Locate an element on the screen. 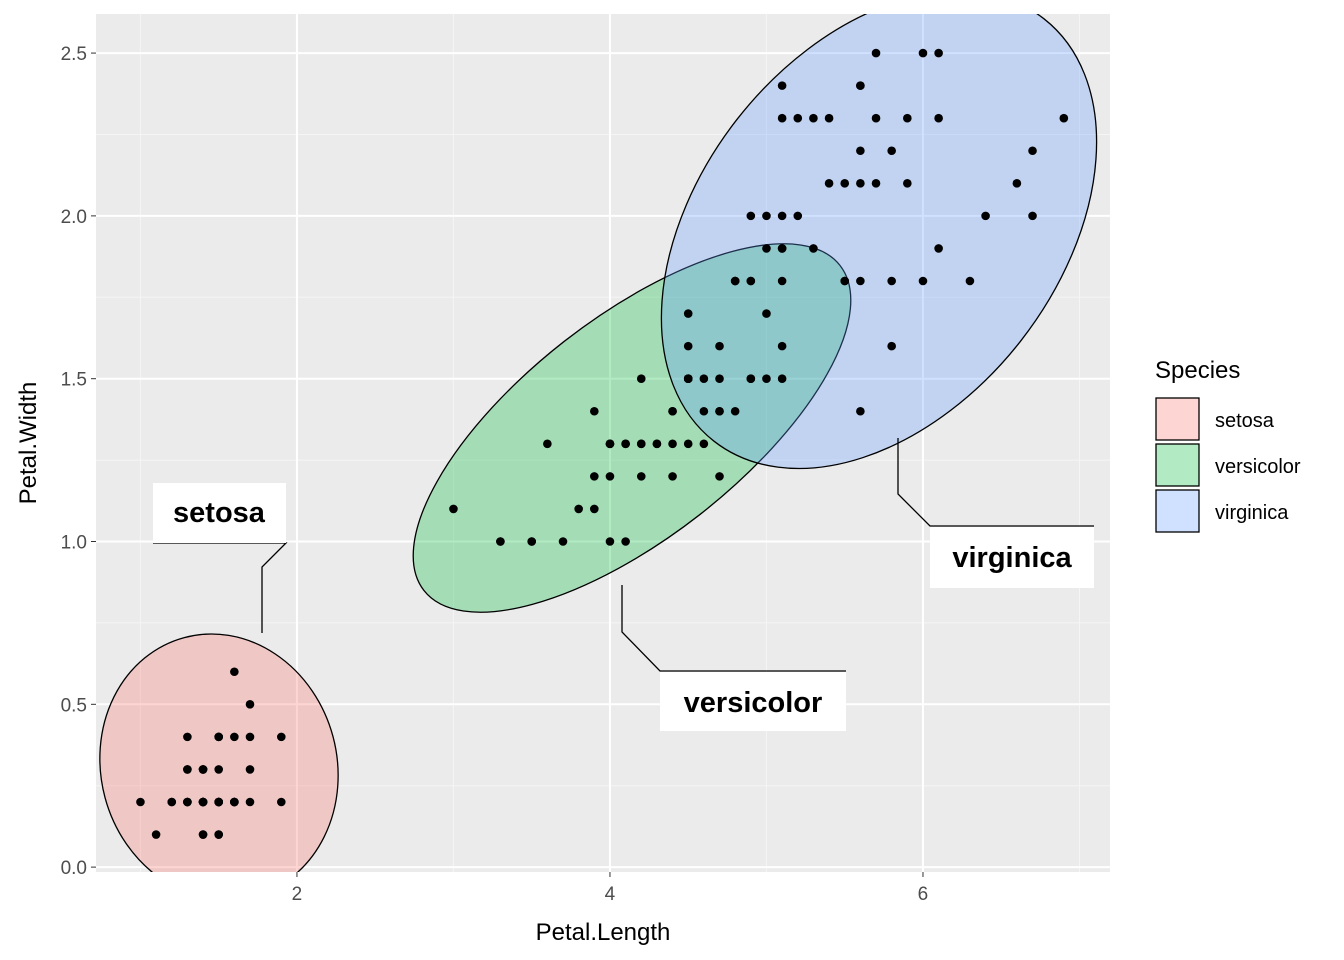  y-axis-title: Petal.Width is located at coordinates (28, 443).